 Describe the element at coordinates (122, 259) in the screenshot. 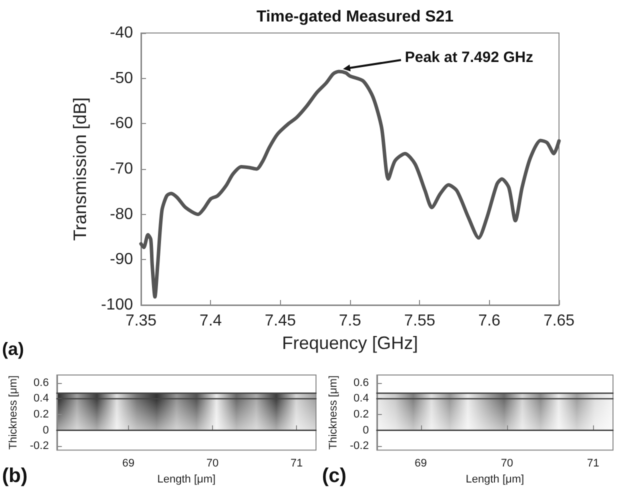

I see `y-tick-label: -90` at that location.